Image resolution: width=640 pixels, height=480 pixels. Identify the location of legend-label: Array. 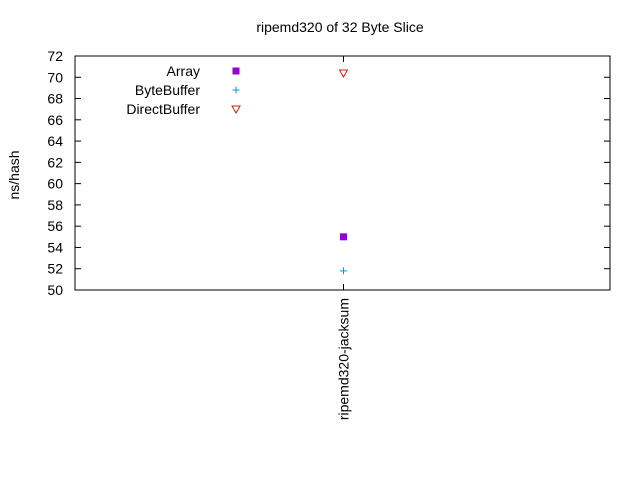
(183, 71).